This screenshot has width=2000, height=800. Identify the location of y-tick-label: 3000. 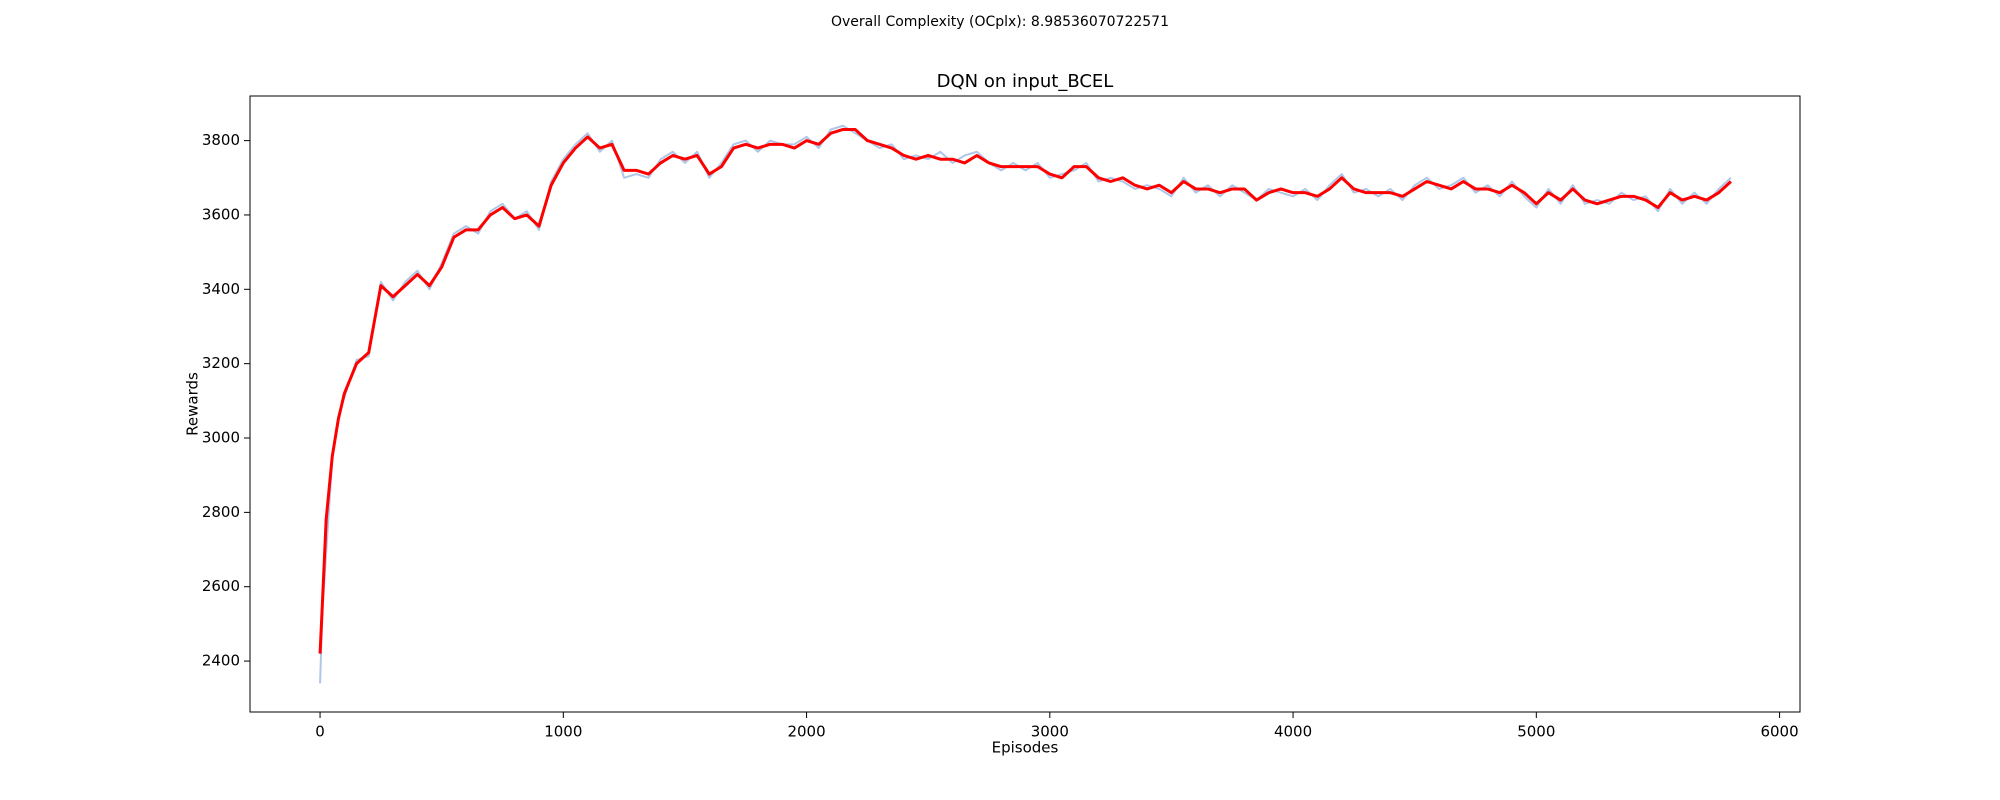
(221, 438).